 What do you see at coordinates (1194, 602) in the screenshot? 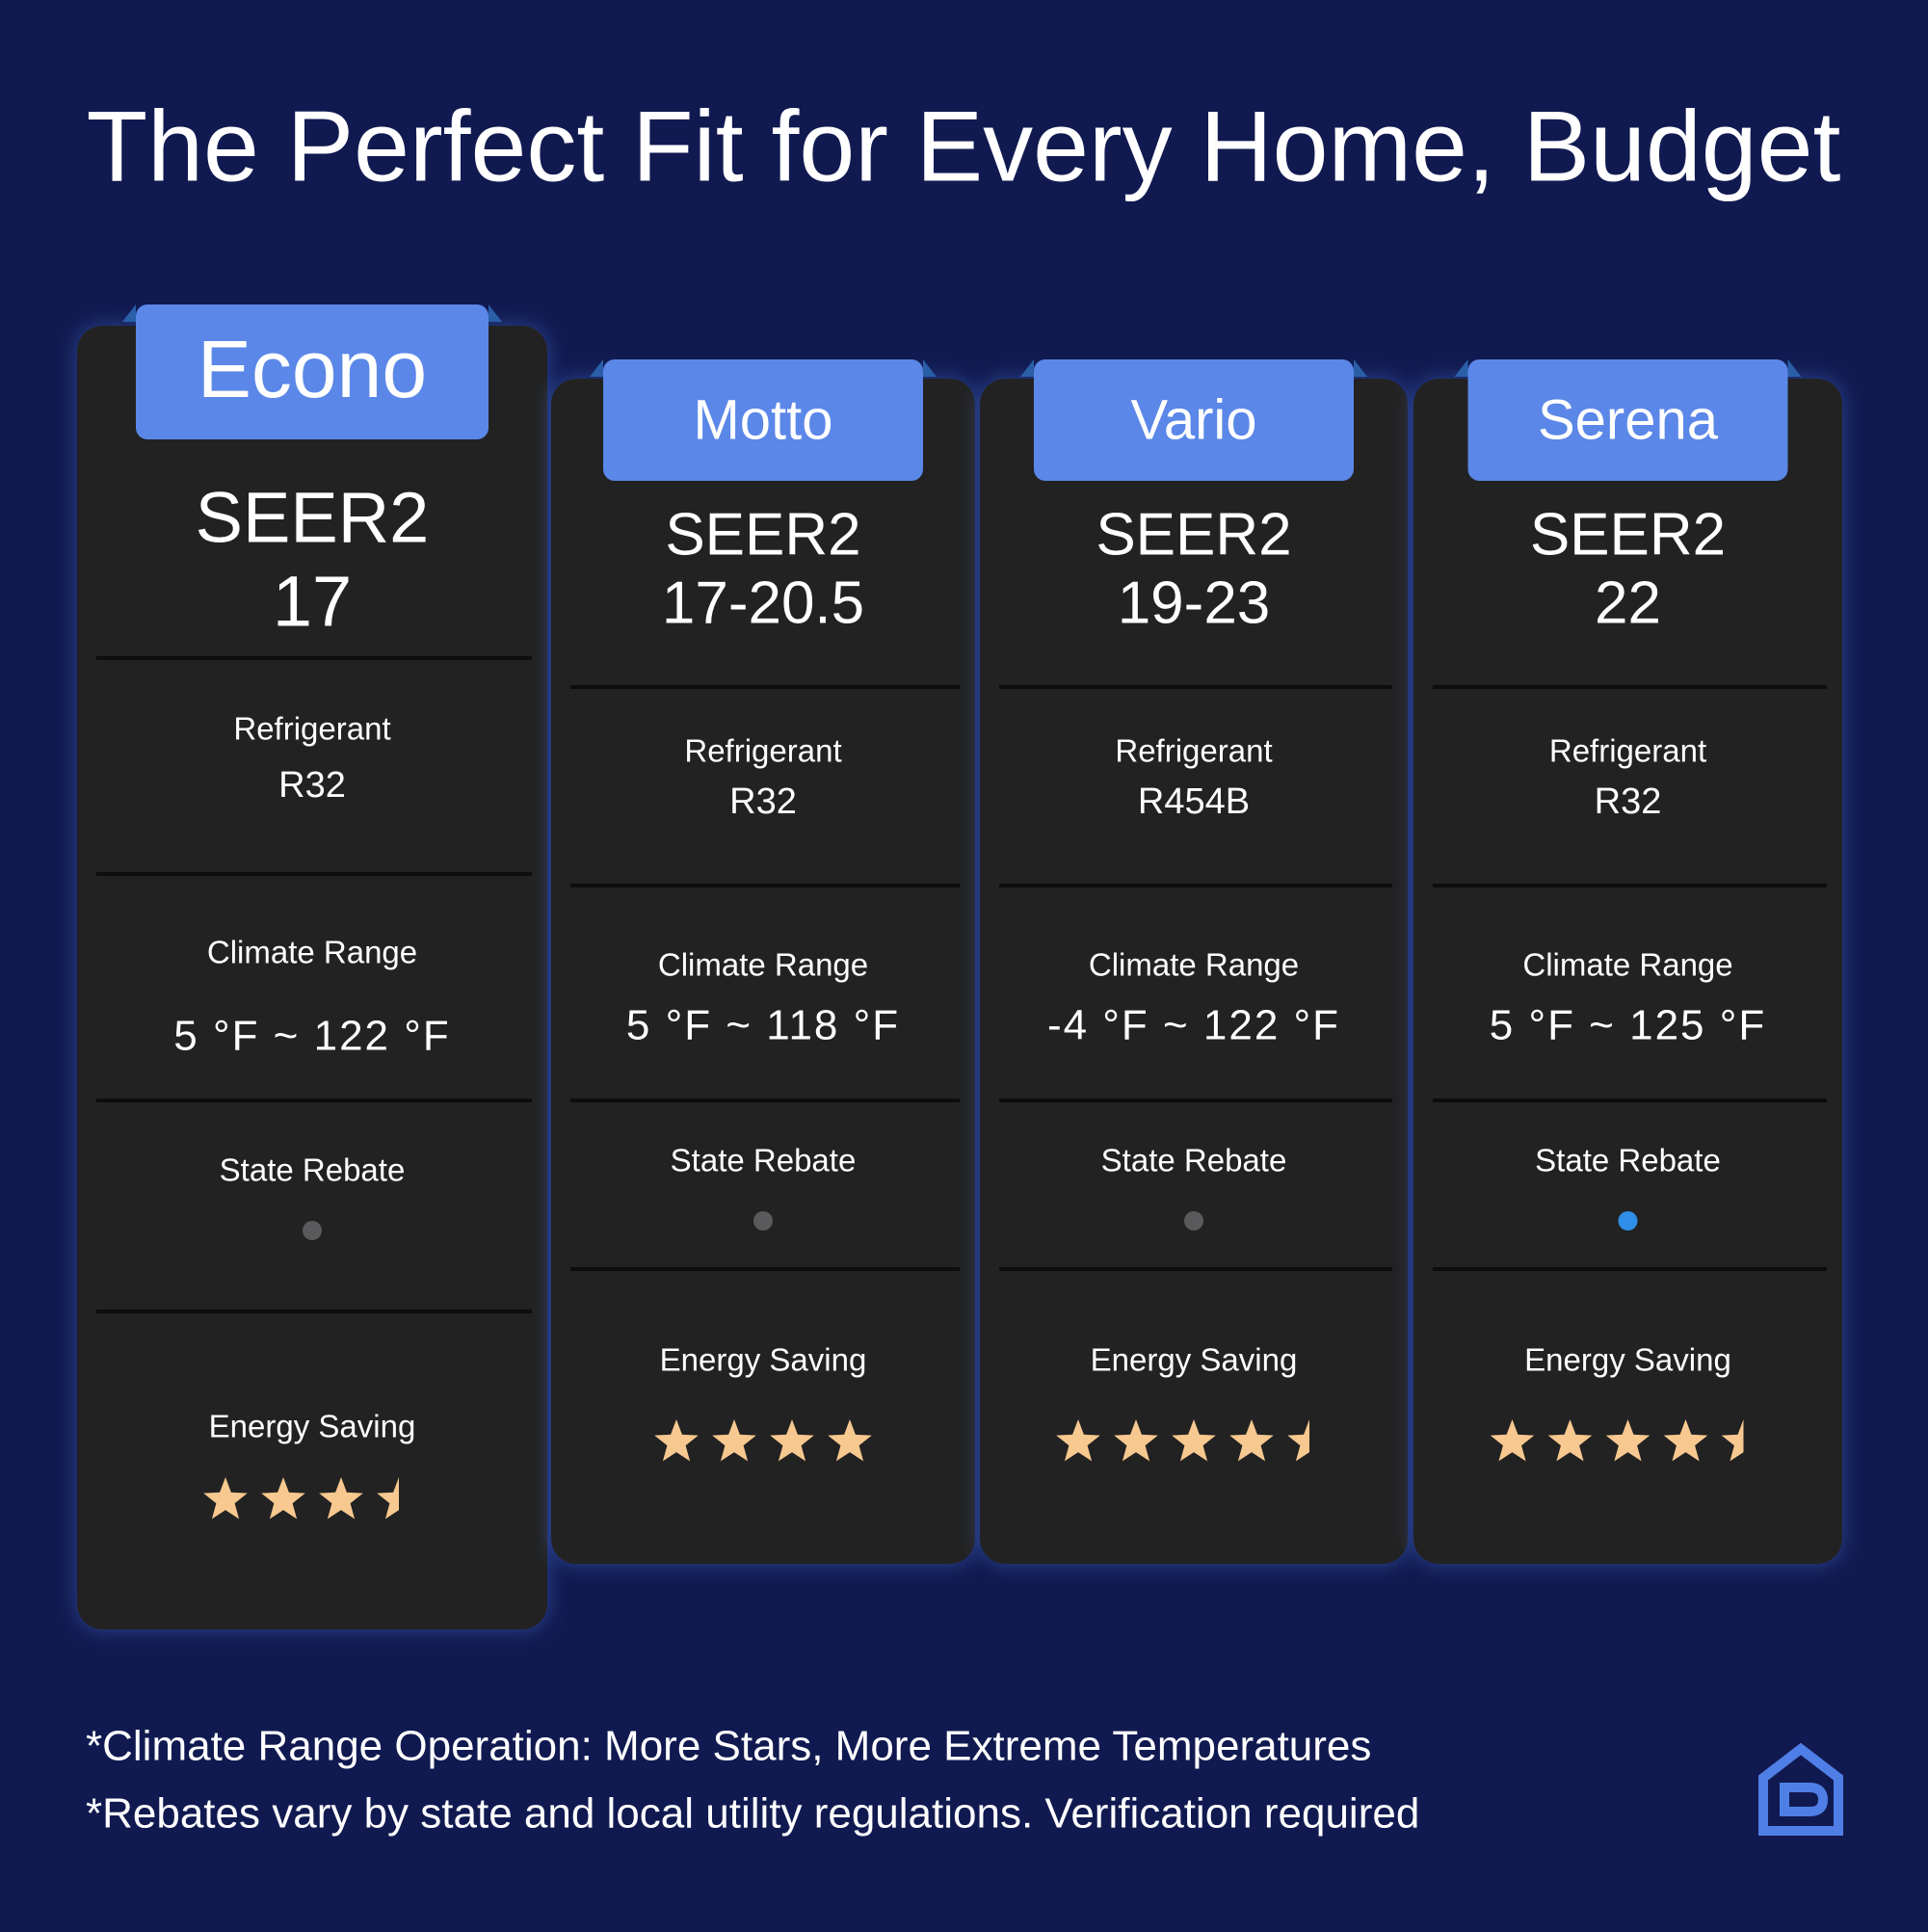
I see `seer-value: 19-23` at bounding box center [1194, 602].